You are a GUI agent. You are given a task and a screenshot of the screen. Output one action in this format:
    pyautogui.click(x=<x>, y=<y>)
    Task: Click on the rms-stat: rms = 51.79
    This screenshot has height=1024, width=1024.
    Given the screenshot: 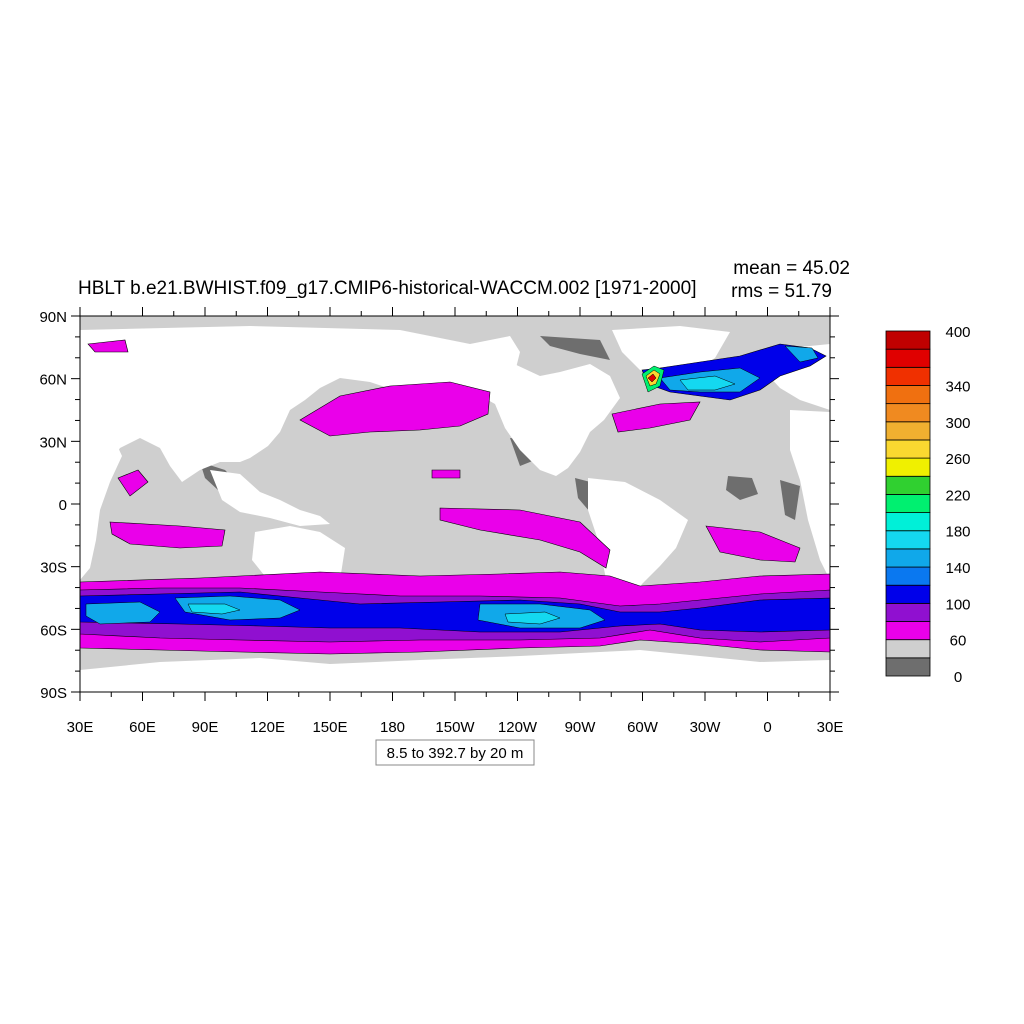 What is the action you would take?
    pyautogui.click(x=781, y=291)
    